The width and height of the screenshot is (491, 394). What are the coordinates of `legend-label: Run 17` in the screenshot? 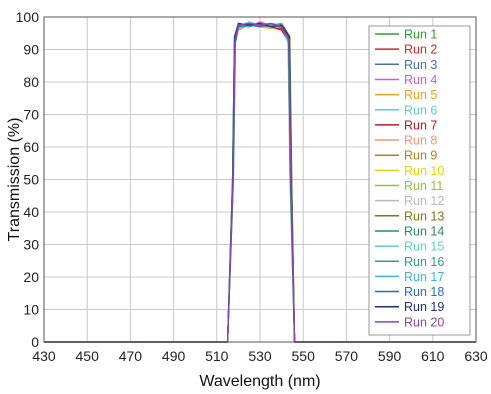 It's located at (424, 277).